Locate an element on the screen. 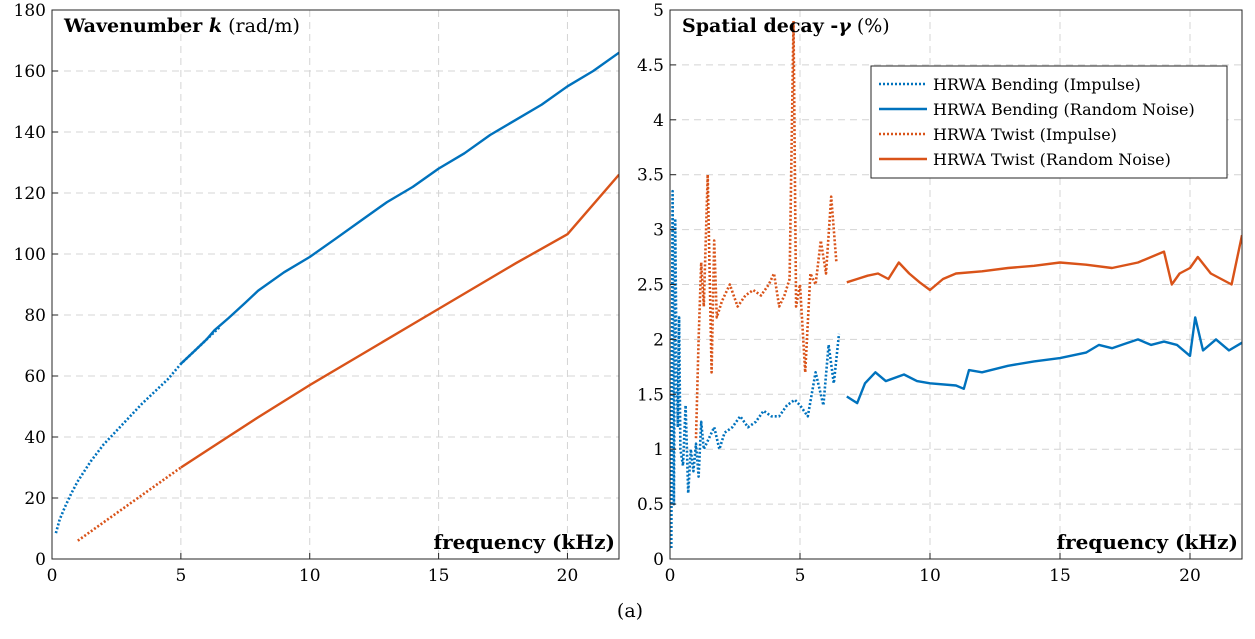 The image size is (1255, 639). y-tick-label: 20 is located at coordinates (35, 499).